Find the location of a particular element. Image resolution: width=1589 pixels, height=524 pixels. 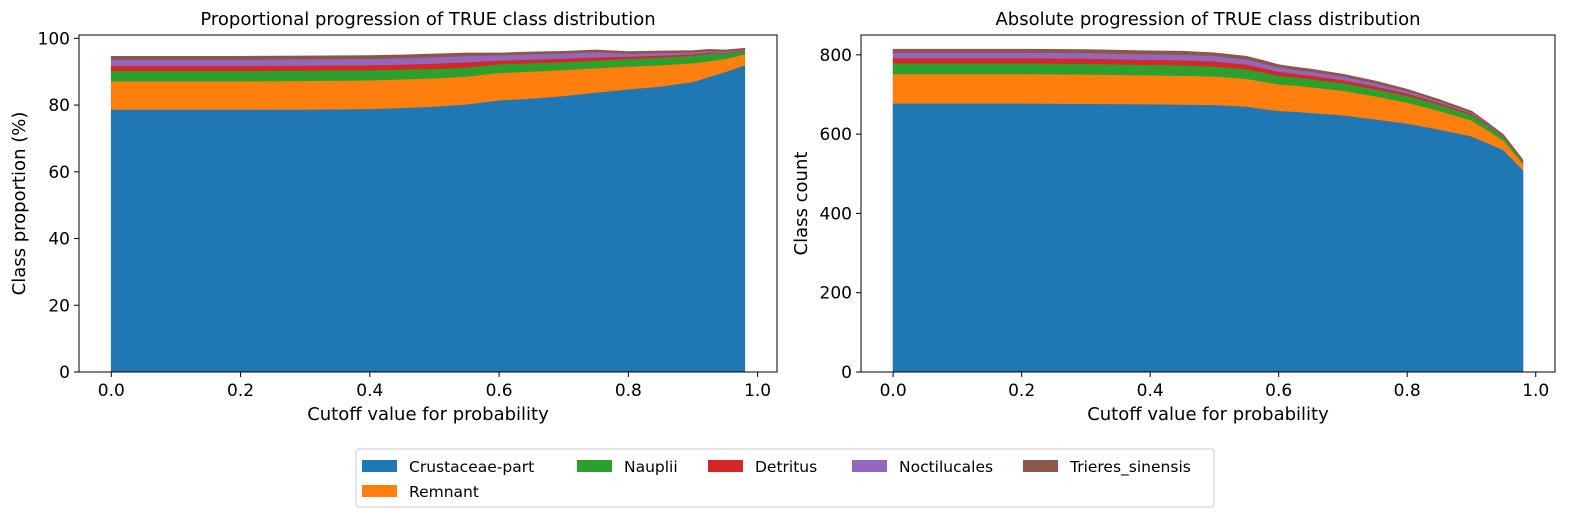

y-tick-label: 60 is located at coordinates (59, 173).